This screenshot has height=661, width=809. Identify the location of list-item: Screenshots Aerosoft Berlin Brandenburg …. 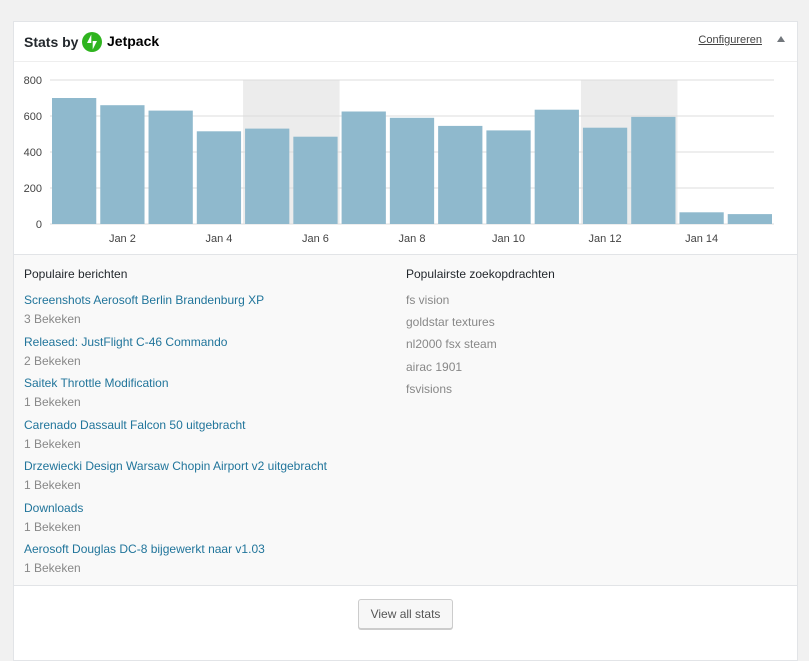
(214, 313).